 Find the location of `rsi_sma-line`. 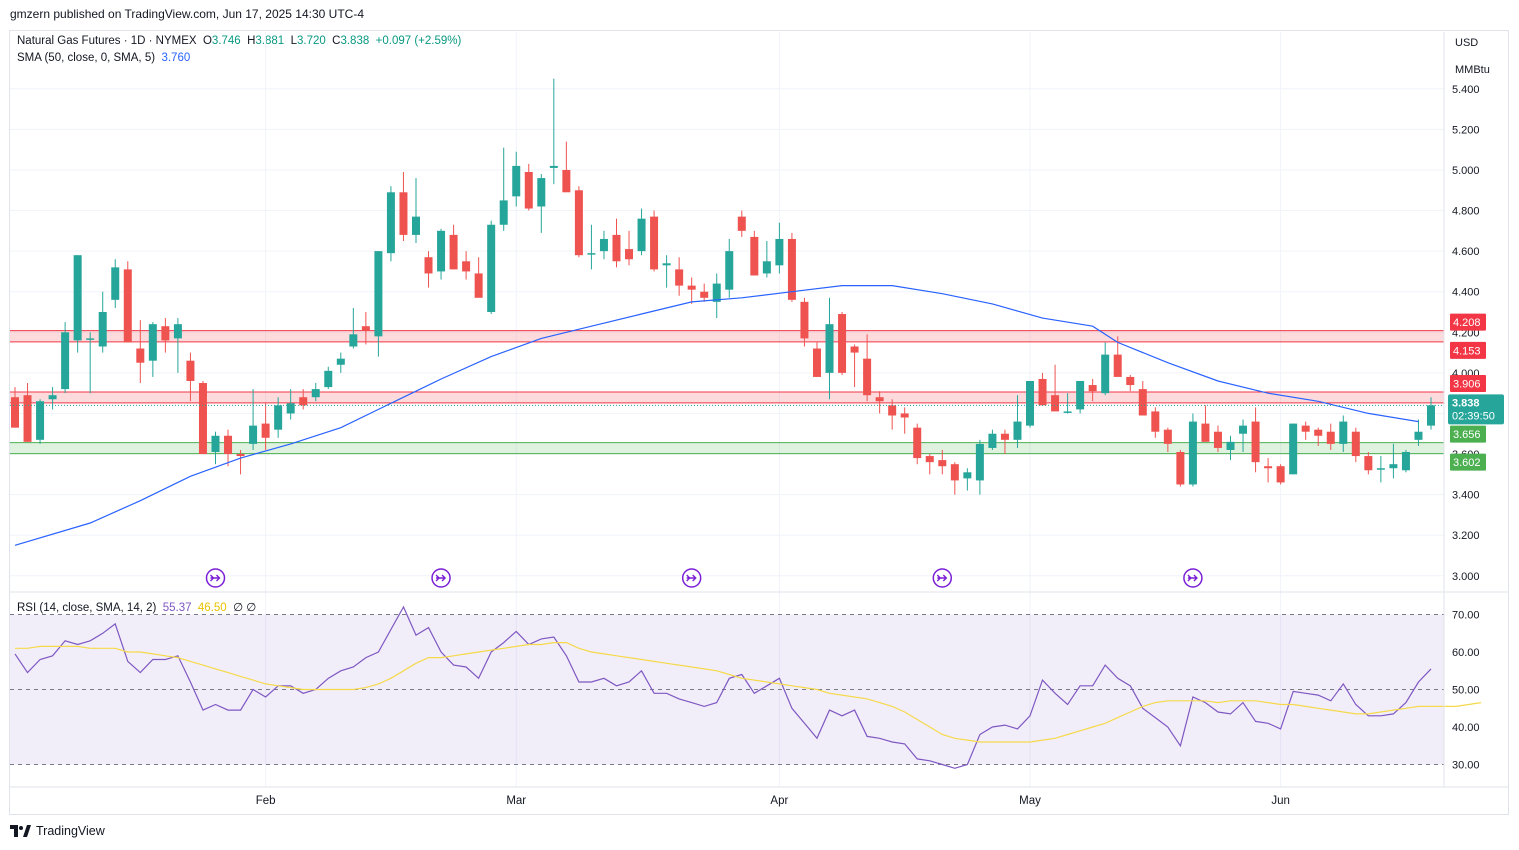

rsi_sma-line is located at coordinates (748, 692).